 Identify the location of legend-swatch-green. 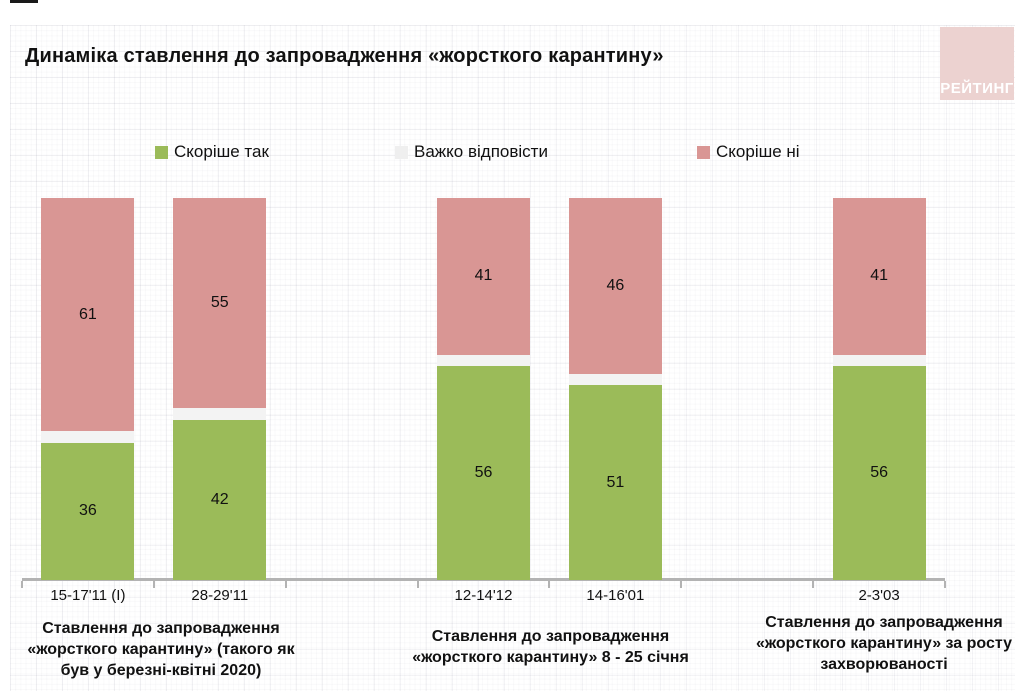
(161, 152).